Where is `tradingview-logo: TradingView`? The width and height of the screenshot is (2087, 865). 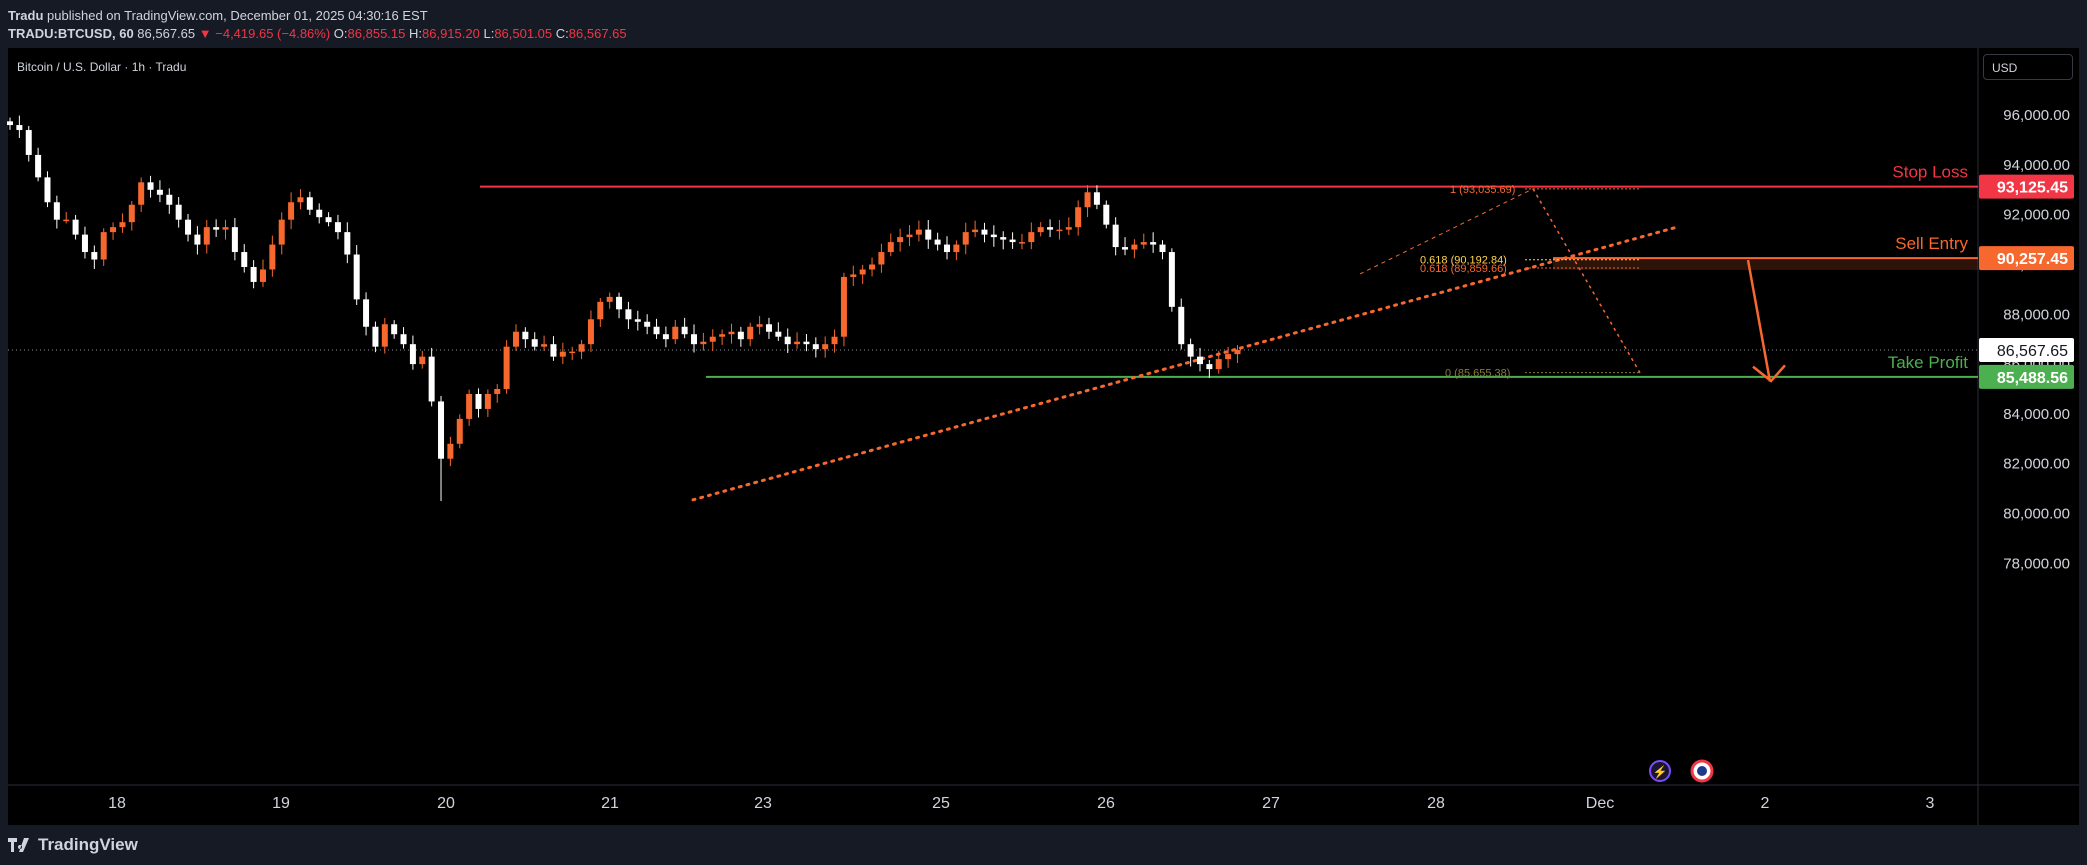
tradingview-logo: TradingView is located at coordinates (73, 845).